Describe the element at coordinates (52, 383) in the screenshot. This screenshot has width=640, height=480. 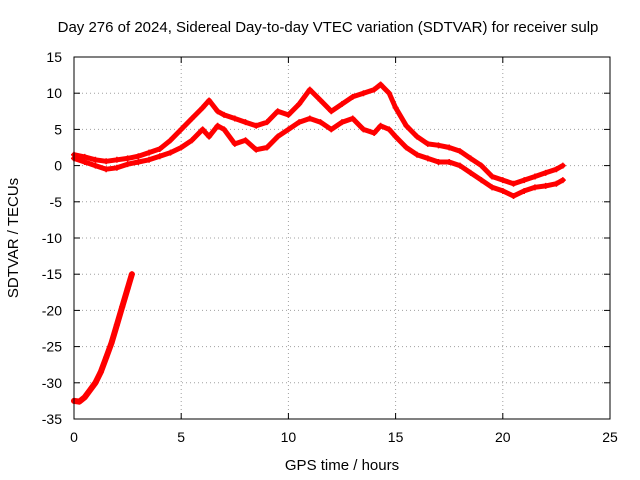
I see `y-tick-label: -30` at that location.